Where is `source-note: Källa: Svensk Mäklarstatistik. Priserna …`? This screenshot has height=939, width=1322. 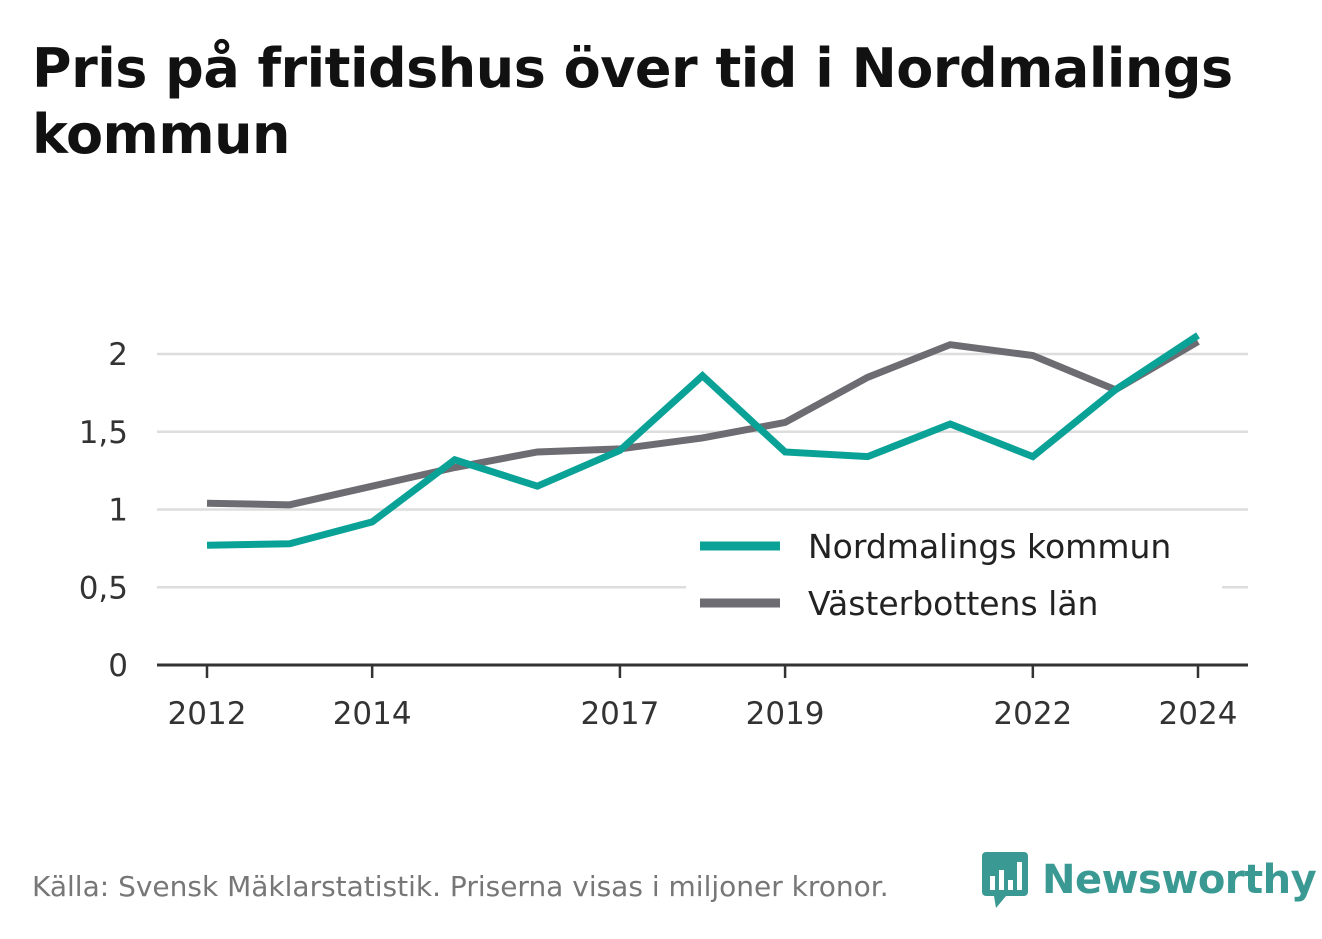 source-note: Källa: Svensk Mäklarstatistik. Priserna … is located at coordinates (460, 886).